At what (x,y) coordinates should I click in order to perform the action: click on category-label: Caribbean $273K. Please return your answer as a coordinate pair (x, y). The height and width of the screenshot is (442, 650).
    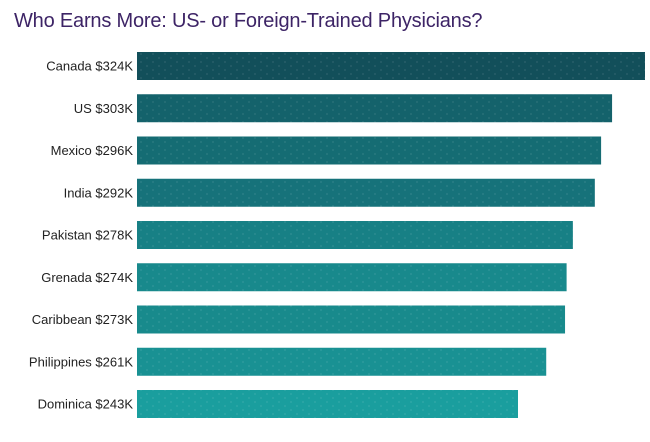
    Looking at the image, I should click on (83, 319).